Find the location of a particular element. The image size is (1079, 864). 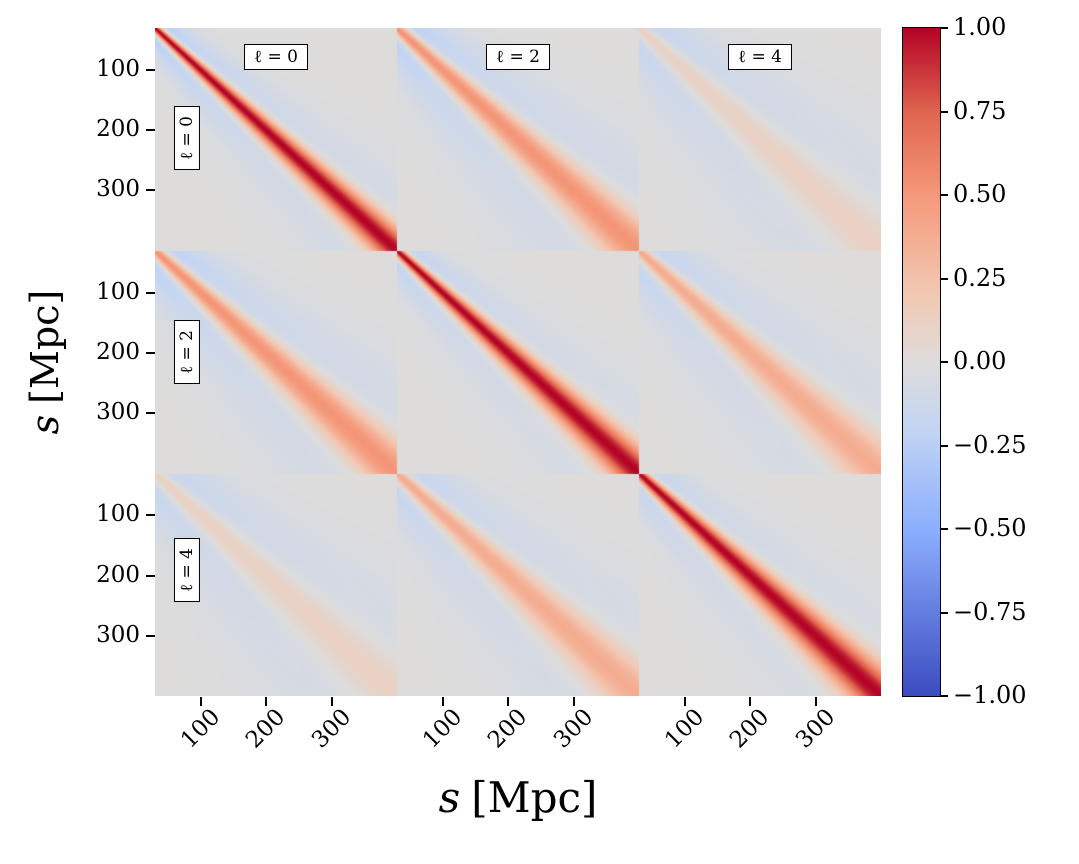

x-axis-label: s [Mpc] is located at coordinates (518, 797).